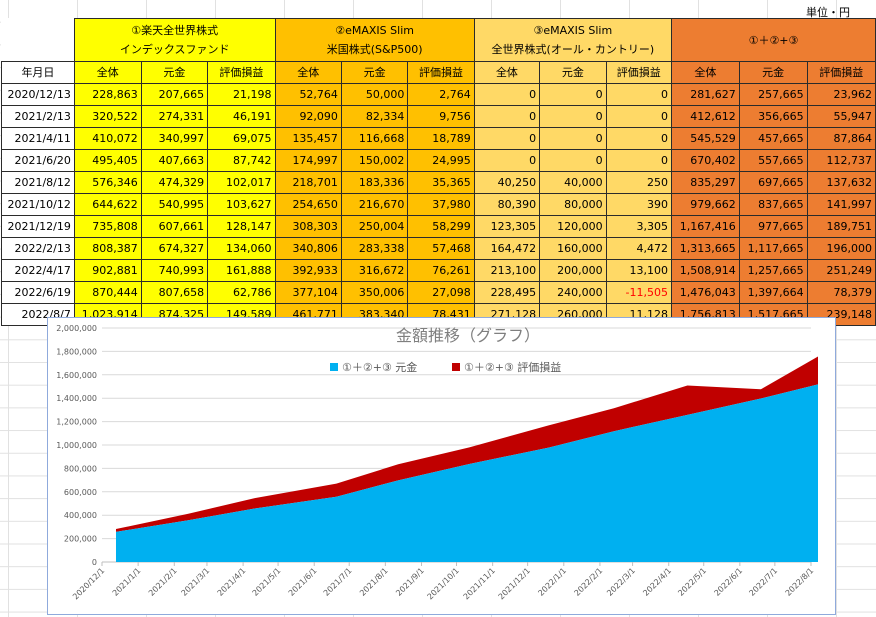  I want to click on subheader-g1-2: 元金, so click(174, 72).